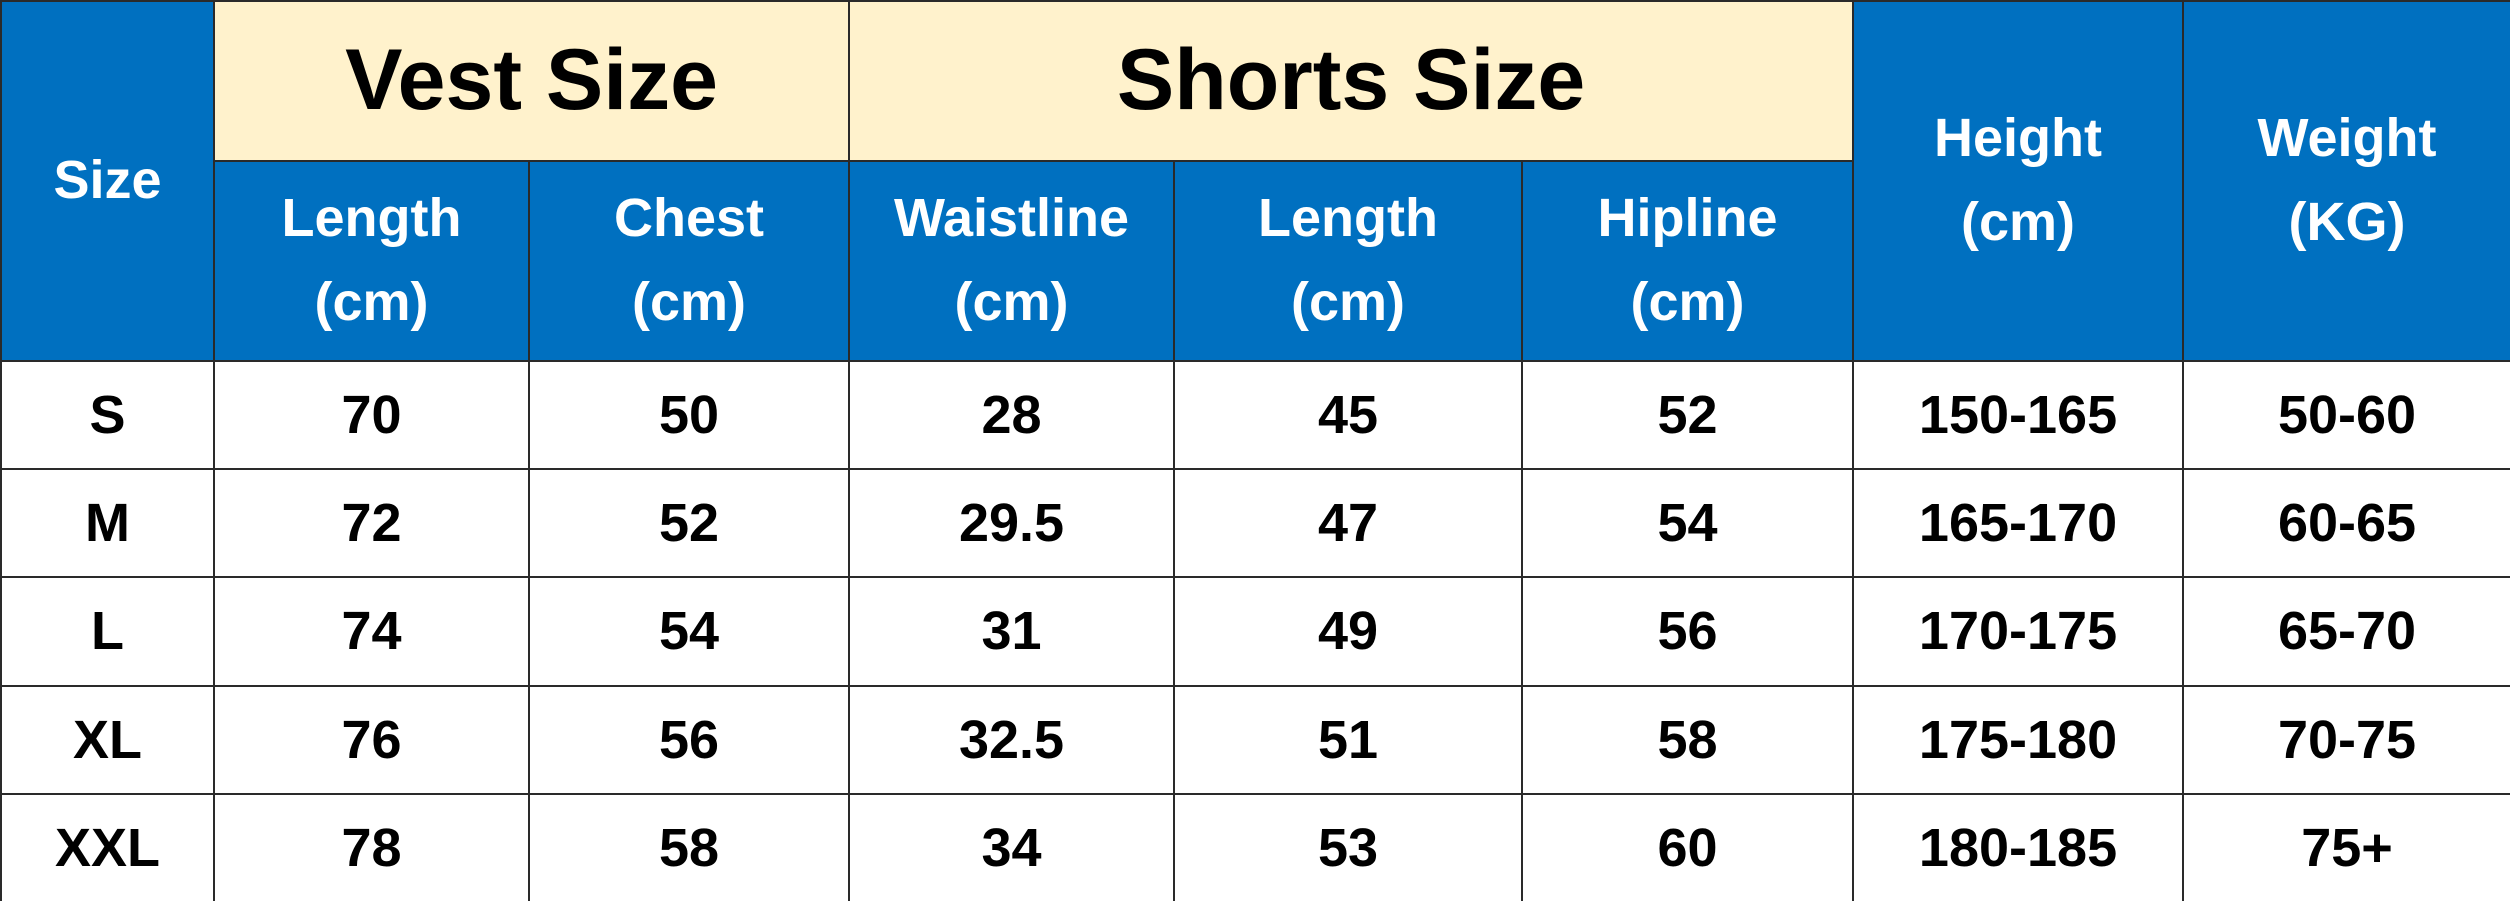 The height and width of the screenshot is (901, 2510). I want to click on value-cell: 60, so click(1688, 846).